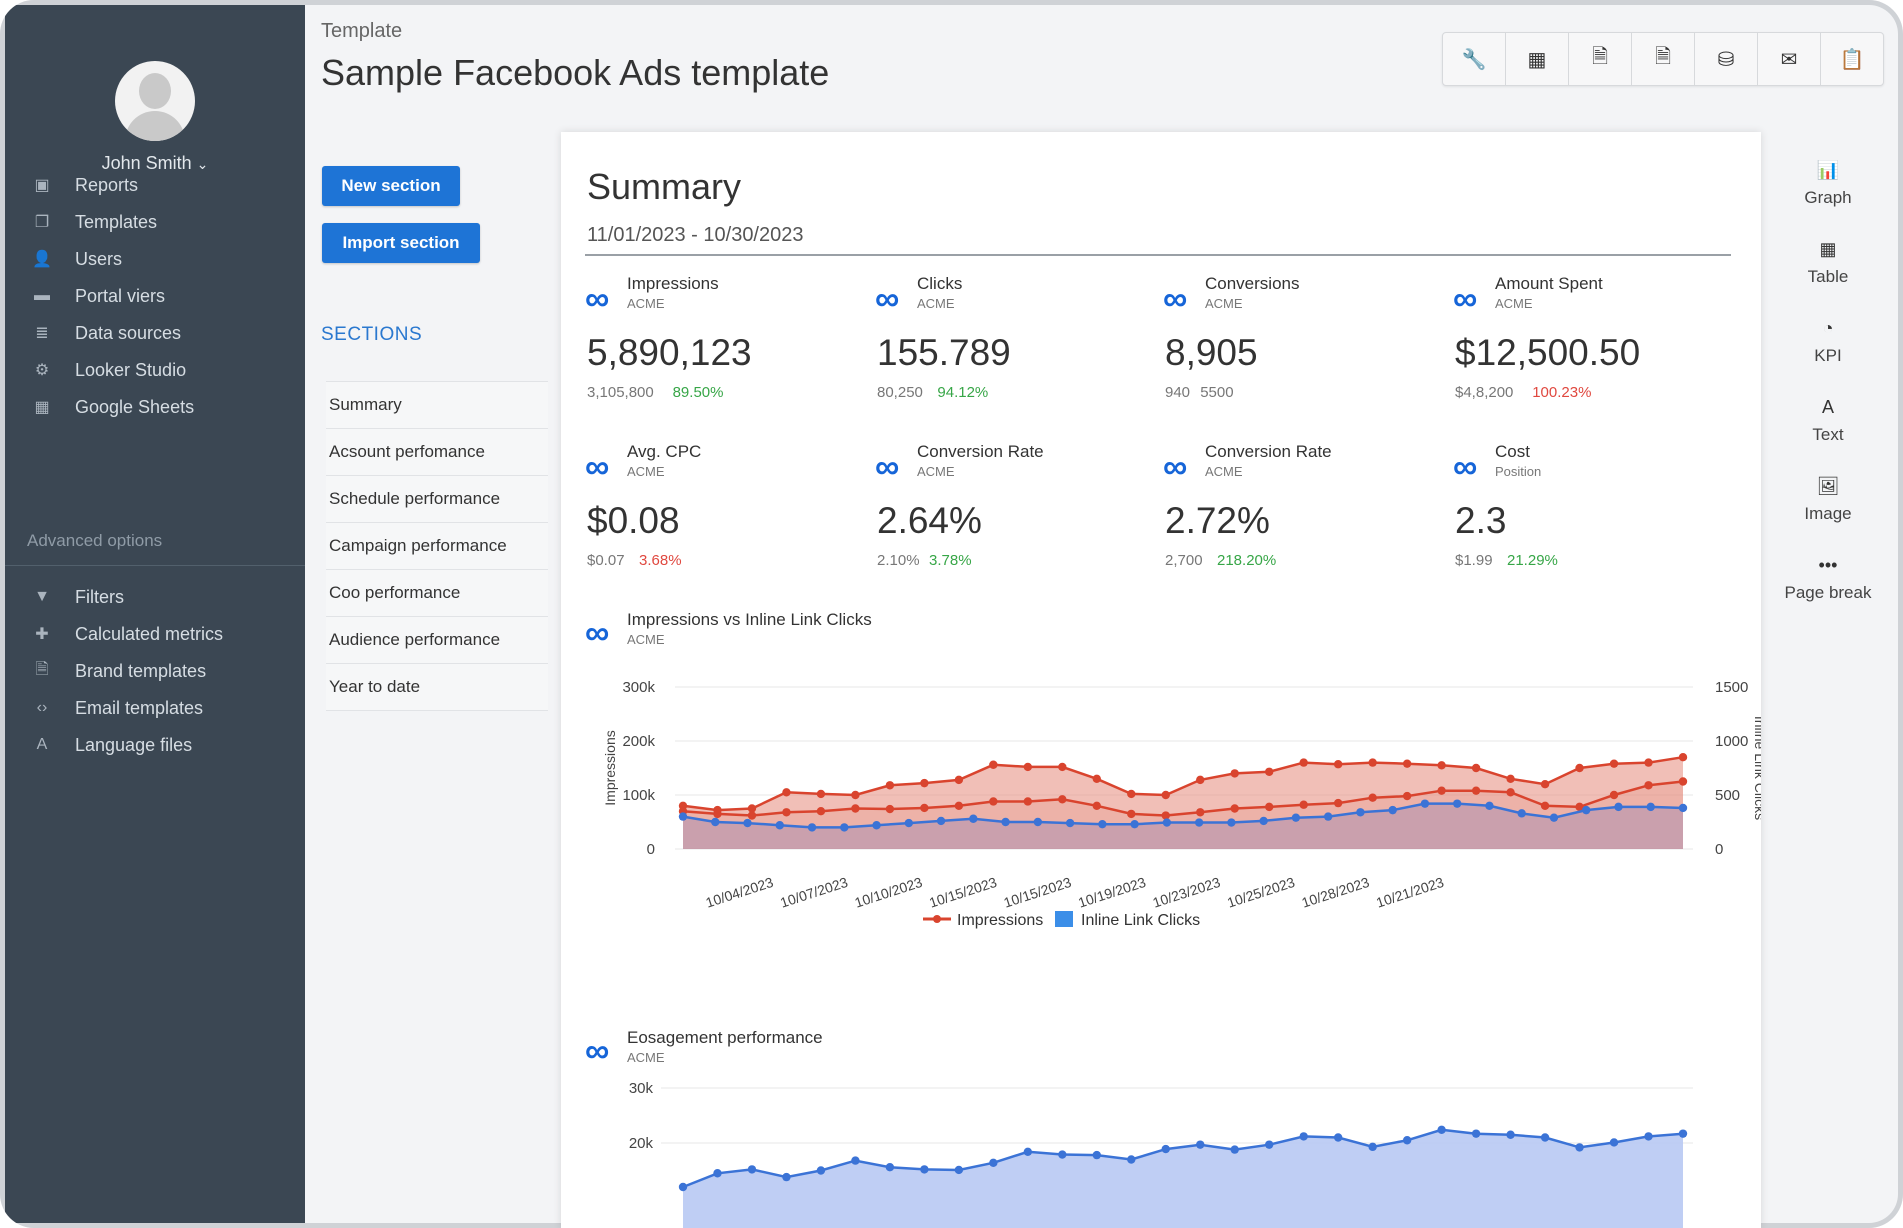 The width and height of the screenshot is (1903, 1228). Describe the element at coordinates (155, 671) in the screenshot. I see `sidebar-item-brand-templates: 🗎 Brand templates` at that location.